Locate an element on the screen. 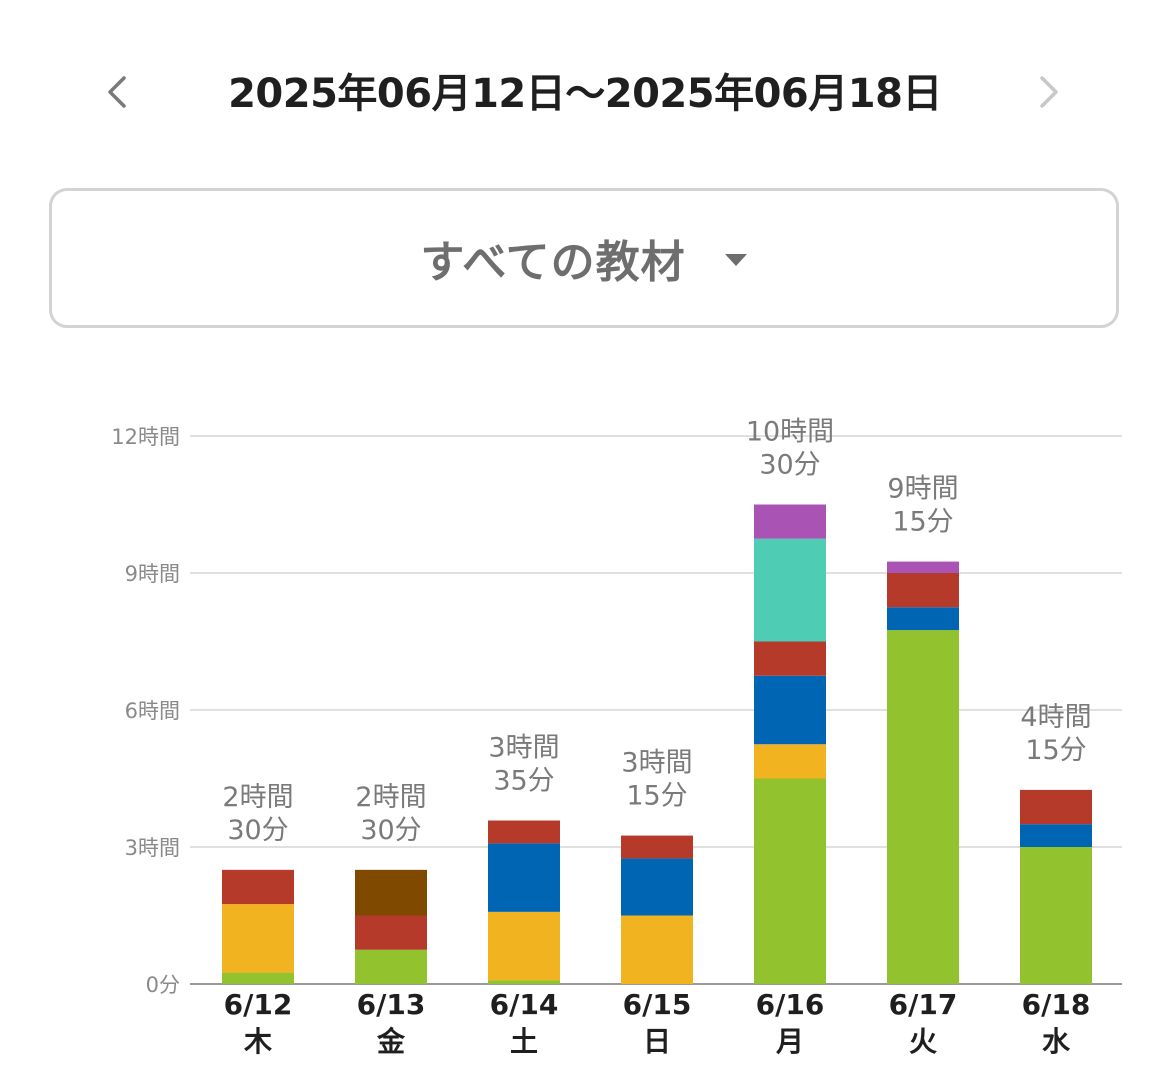  x-tick-date: 6/18 is located at coordinates (1056, 1004).